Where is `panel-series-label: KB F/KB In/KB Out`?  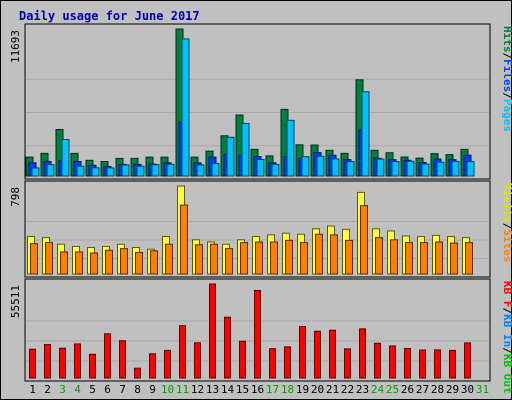
panel-series-label: KB F/KB In/KB Out is located at coordinates (506, 337).